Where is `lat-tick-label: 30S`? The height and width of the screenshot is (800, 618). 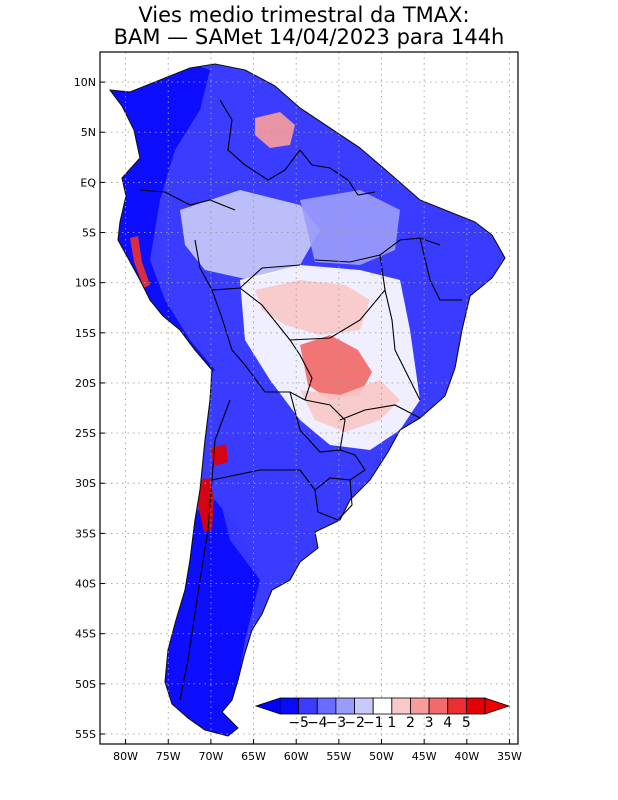
lat-tick-label: 30S is located at coordinates (85, 483).